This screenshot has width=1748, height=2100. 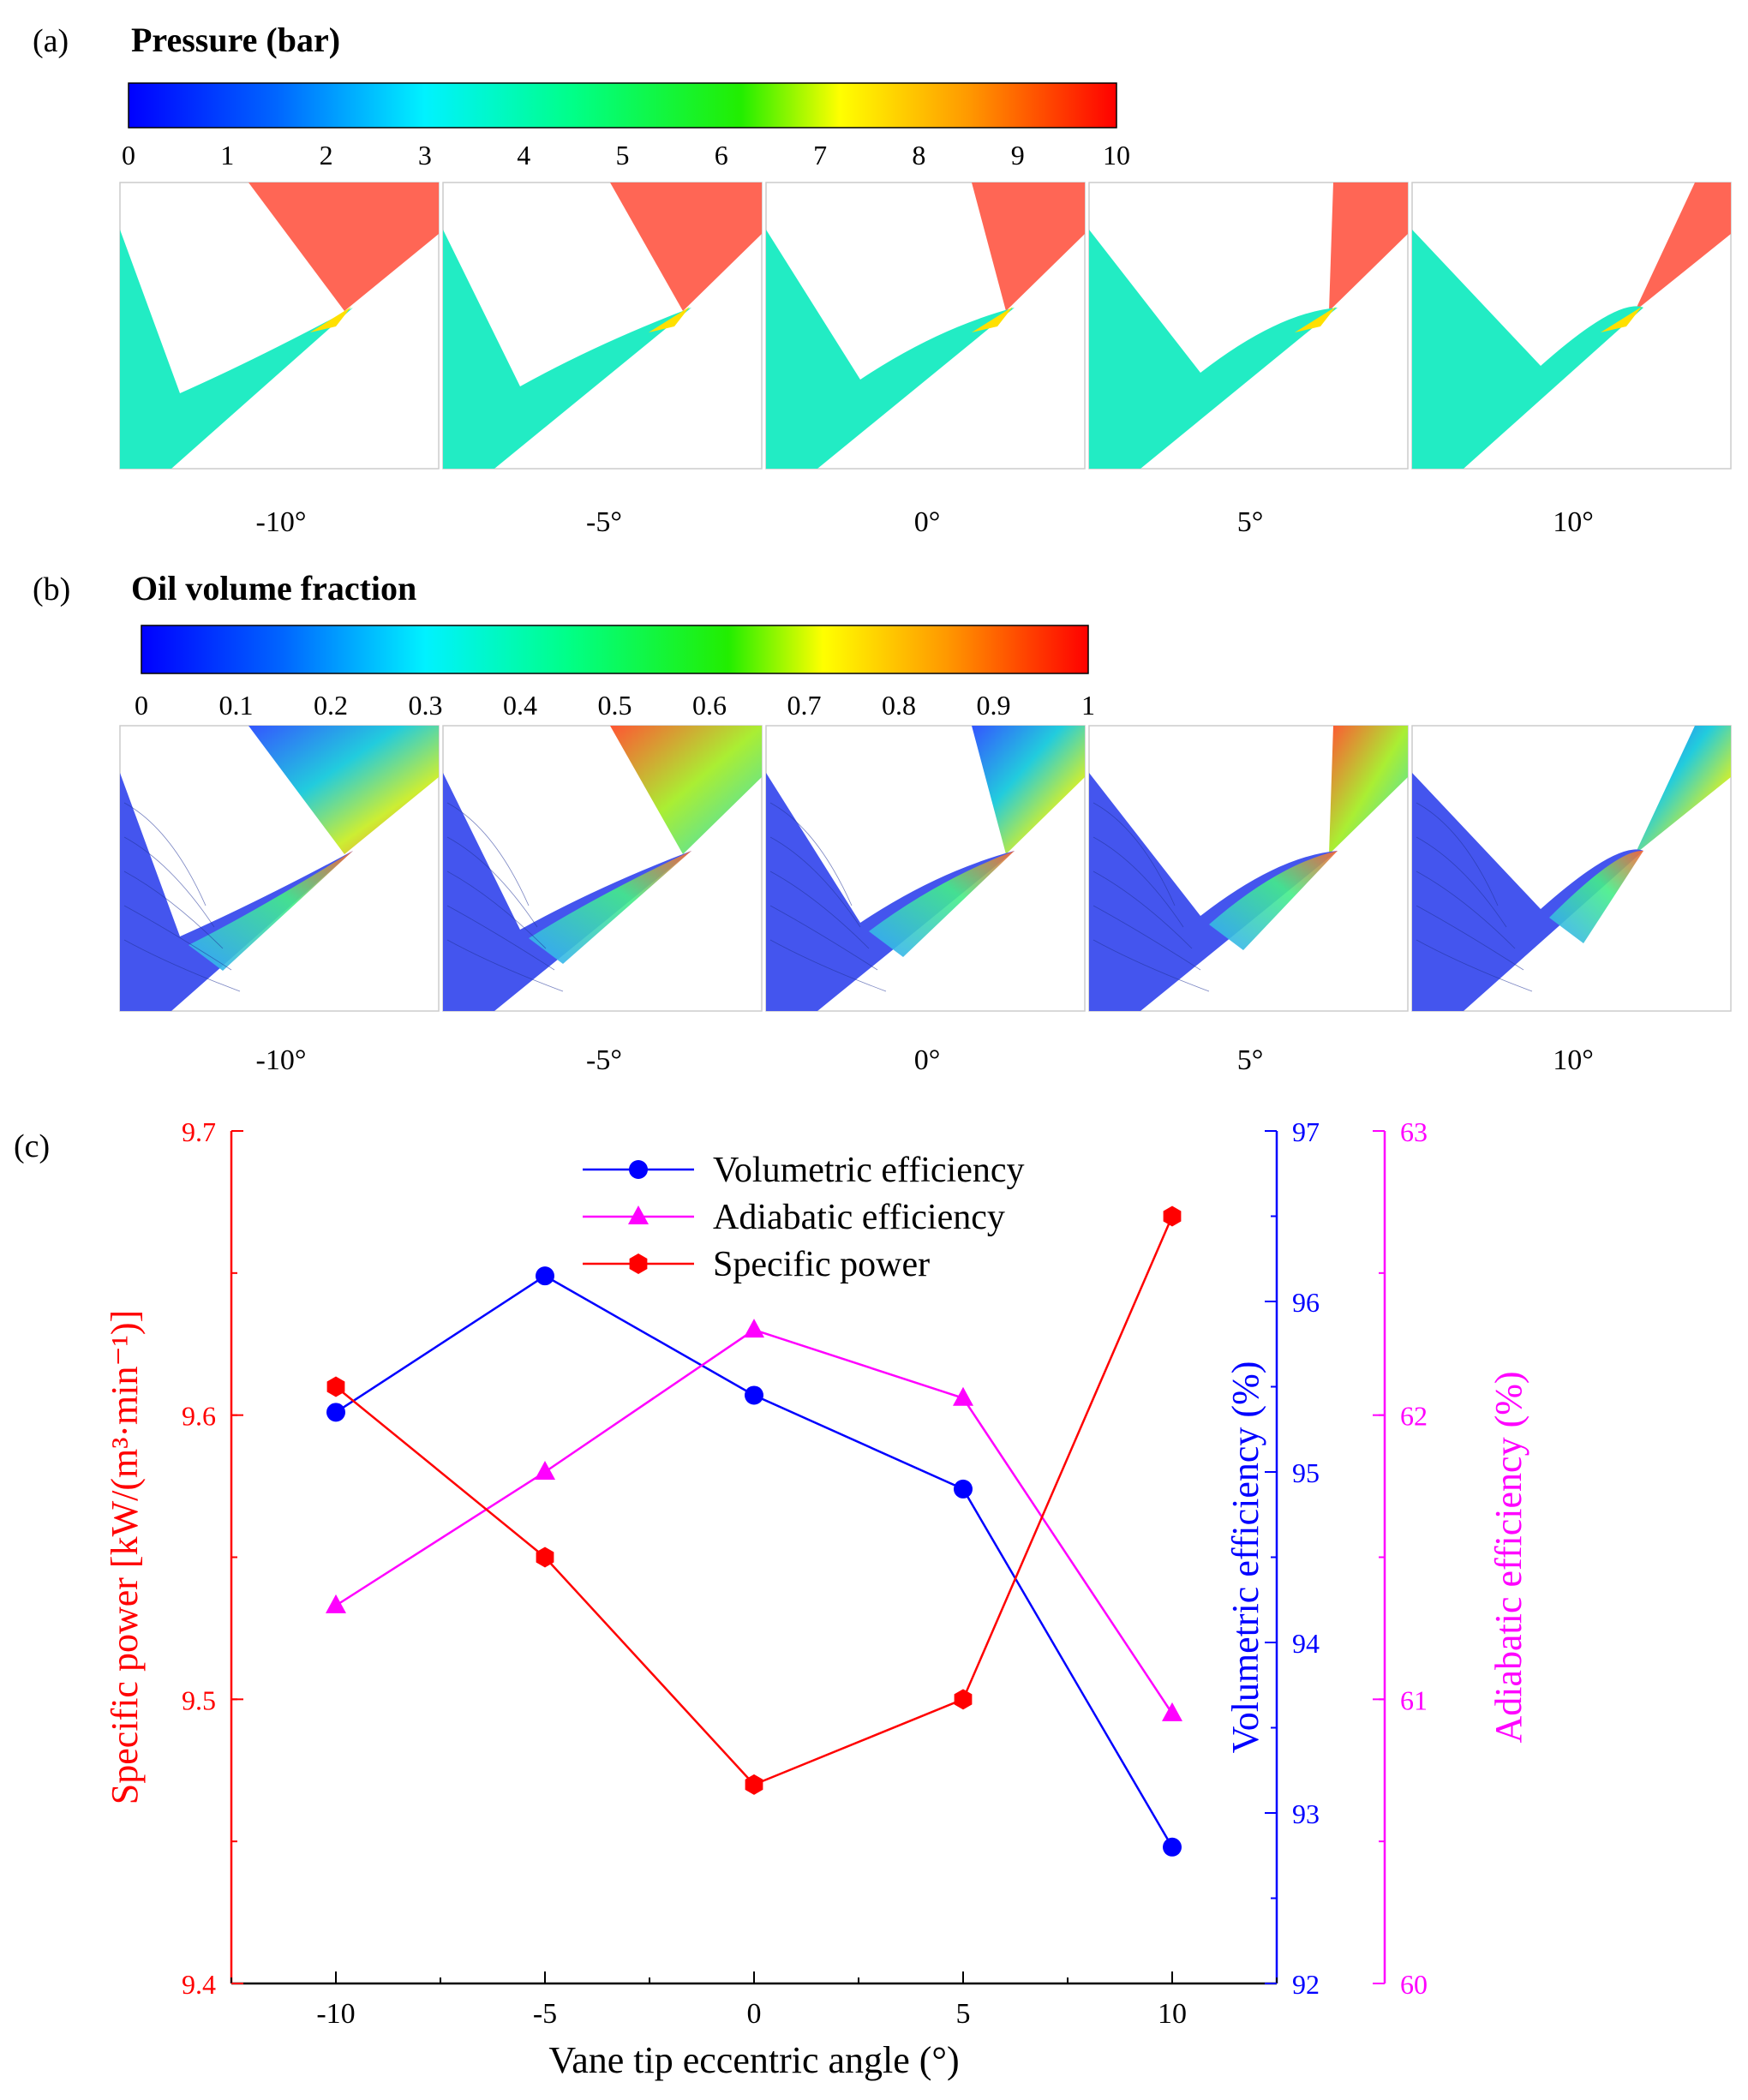 What do you see at coordinates (1245, 1557) in the screenshot?
I see `right1-axis-title: Volumetric efficiency (%)` at bounding box center [1245, 1557].